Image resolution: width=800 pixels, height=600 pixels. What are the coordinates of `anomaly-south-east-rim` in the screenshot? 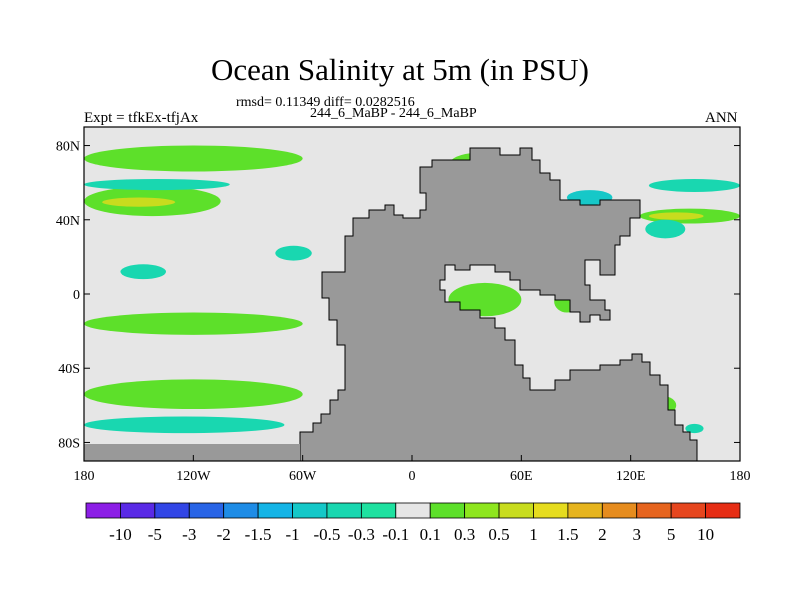 It's located at (694, 428).